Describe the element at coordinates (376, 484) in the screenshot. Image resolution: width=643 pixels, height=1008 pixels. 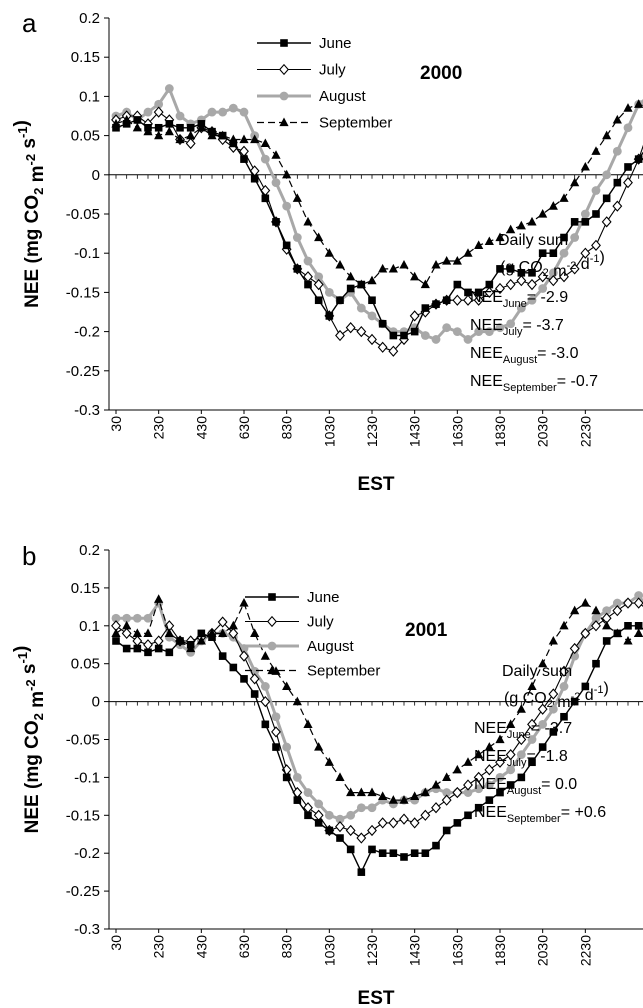
I see `x-axis-title: EST` at that location.